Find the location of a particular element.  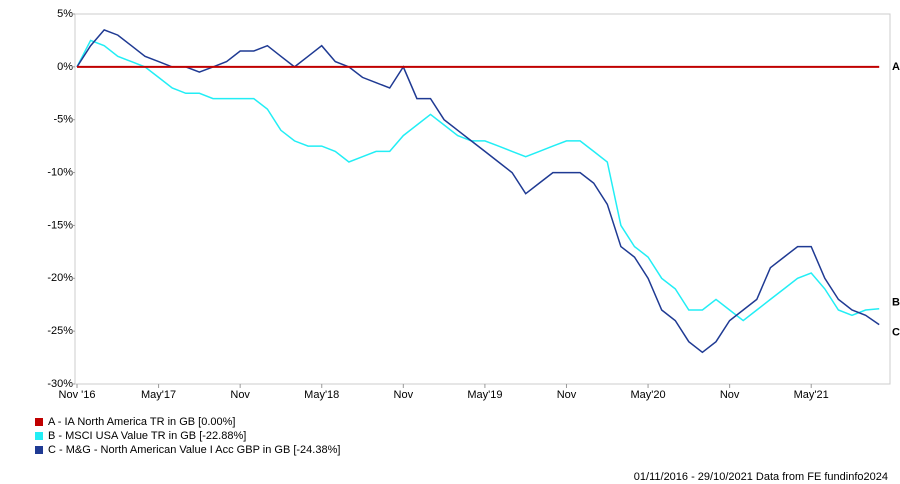

y-tick-label: 0% is located at coordinates (65, 67).